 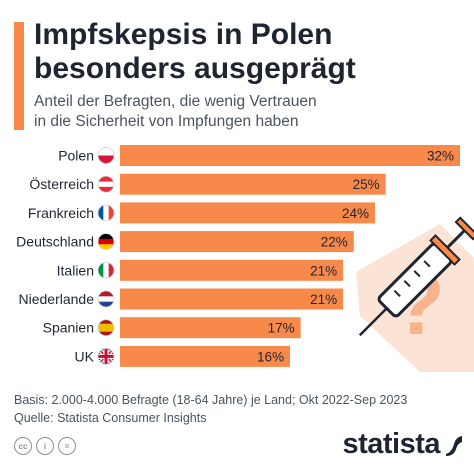 I want to click on value-label: 17%, so click(x=281, y=328).